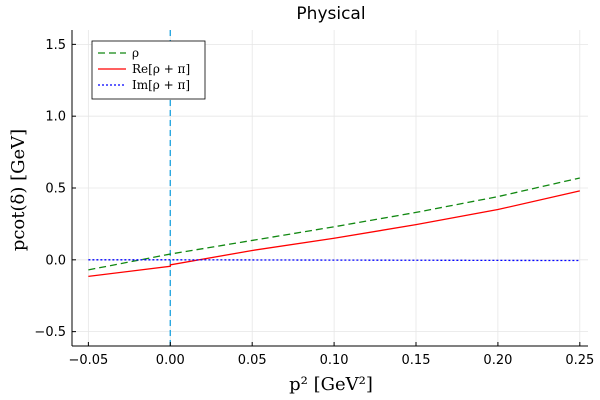  What do you see at coordinates (252, 360) in the screenshot?
I see `x-tick-label: 0.05` at bounding box center [252, 360].